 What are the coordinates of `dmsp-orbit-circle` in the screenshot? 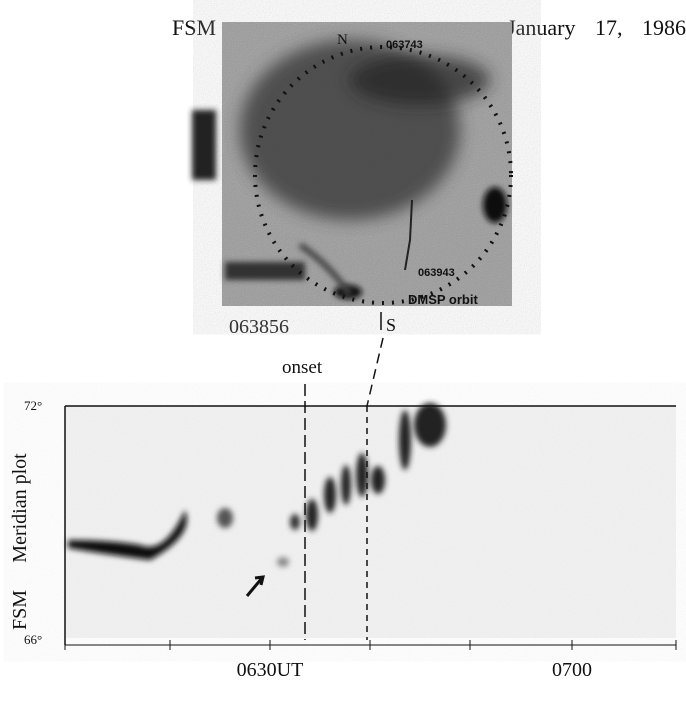 It's located at (383, 175).